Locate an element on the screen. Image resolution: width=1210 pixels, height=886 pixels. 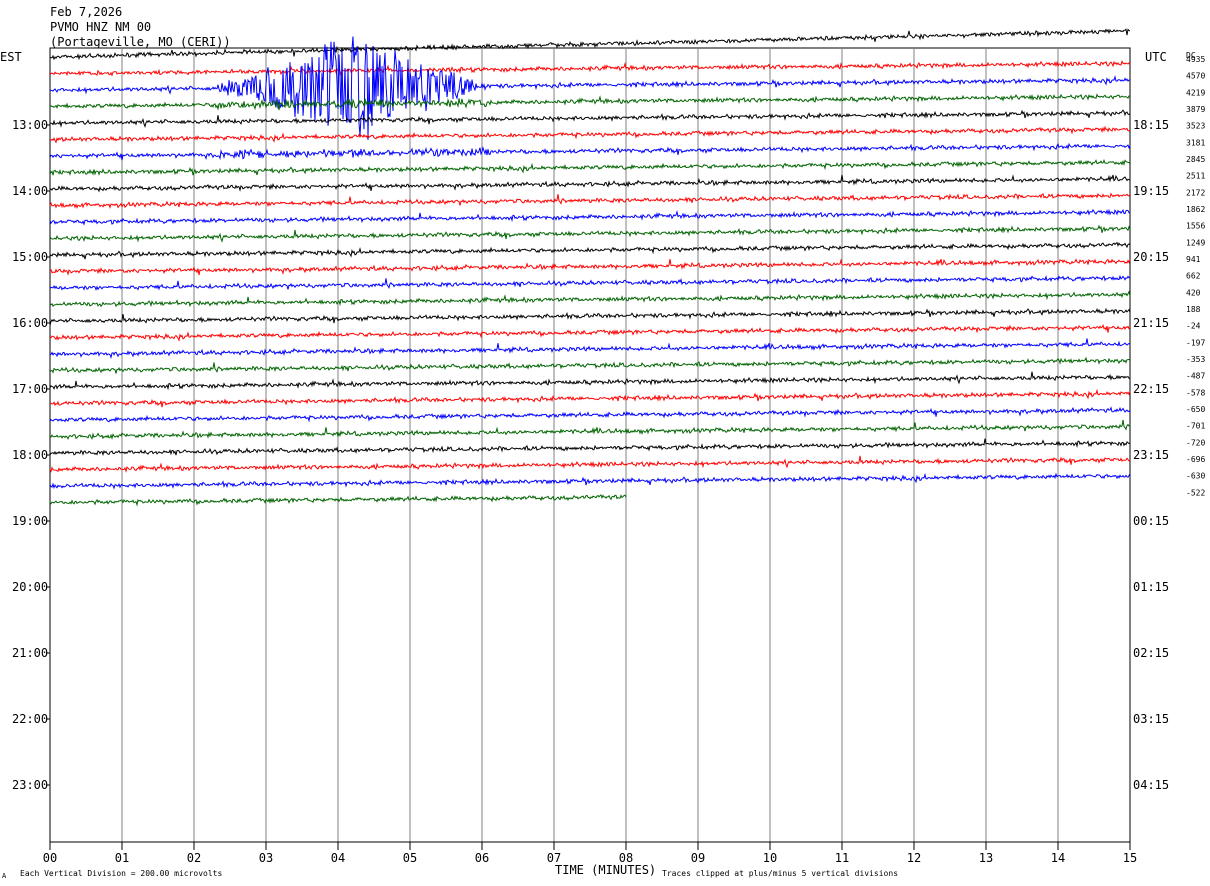
est-hour-label: 23:00 is located at coordinates (30, 785).